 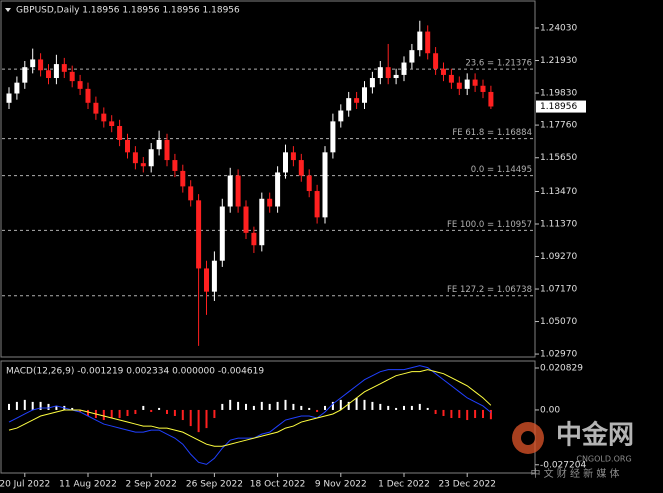 What do you see at coordinates (528, 438) in the screenshot?
I see `watermark-logo-hole` at bounding box center [528, 438].